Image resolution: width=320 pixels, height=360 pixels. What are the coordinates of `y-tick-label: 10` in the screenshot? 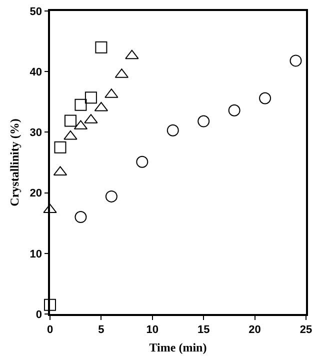 It's located at (36, 254).